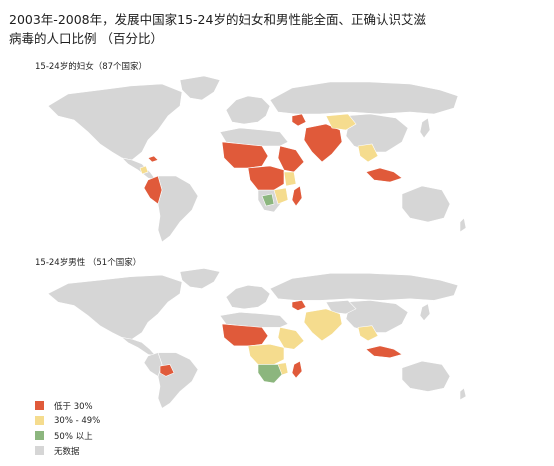 The width and height of the screenshot is (554, 466). What do you see at coordinates (341, 122) in the screenshot?
I see `central-asia` at bounding box center [341, 122].